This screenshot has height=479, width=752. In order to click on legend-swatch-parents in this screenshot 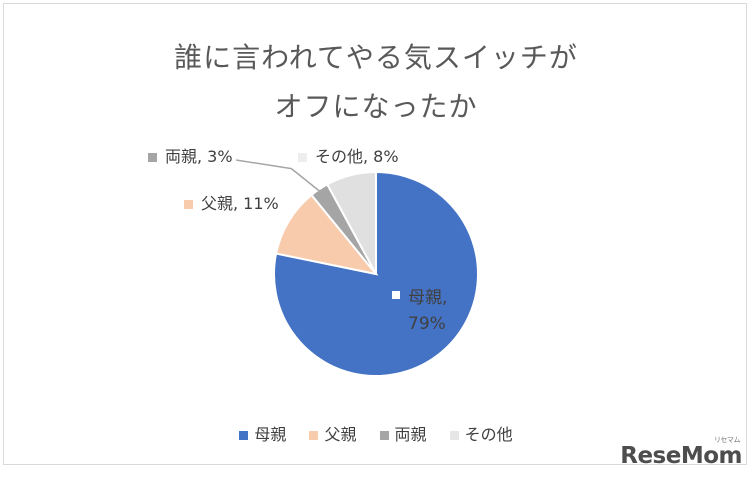, I will do `click(384, 435)`.